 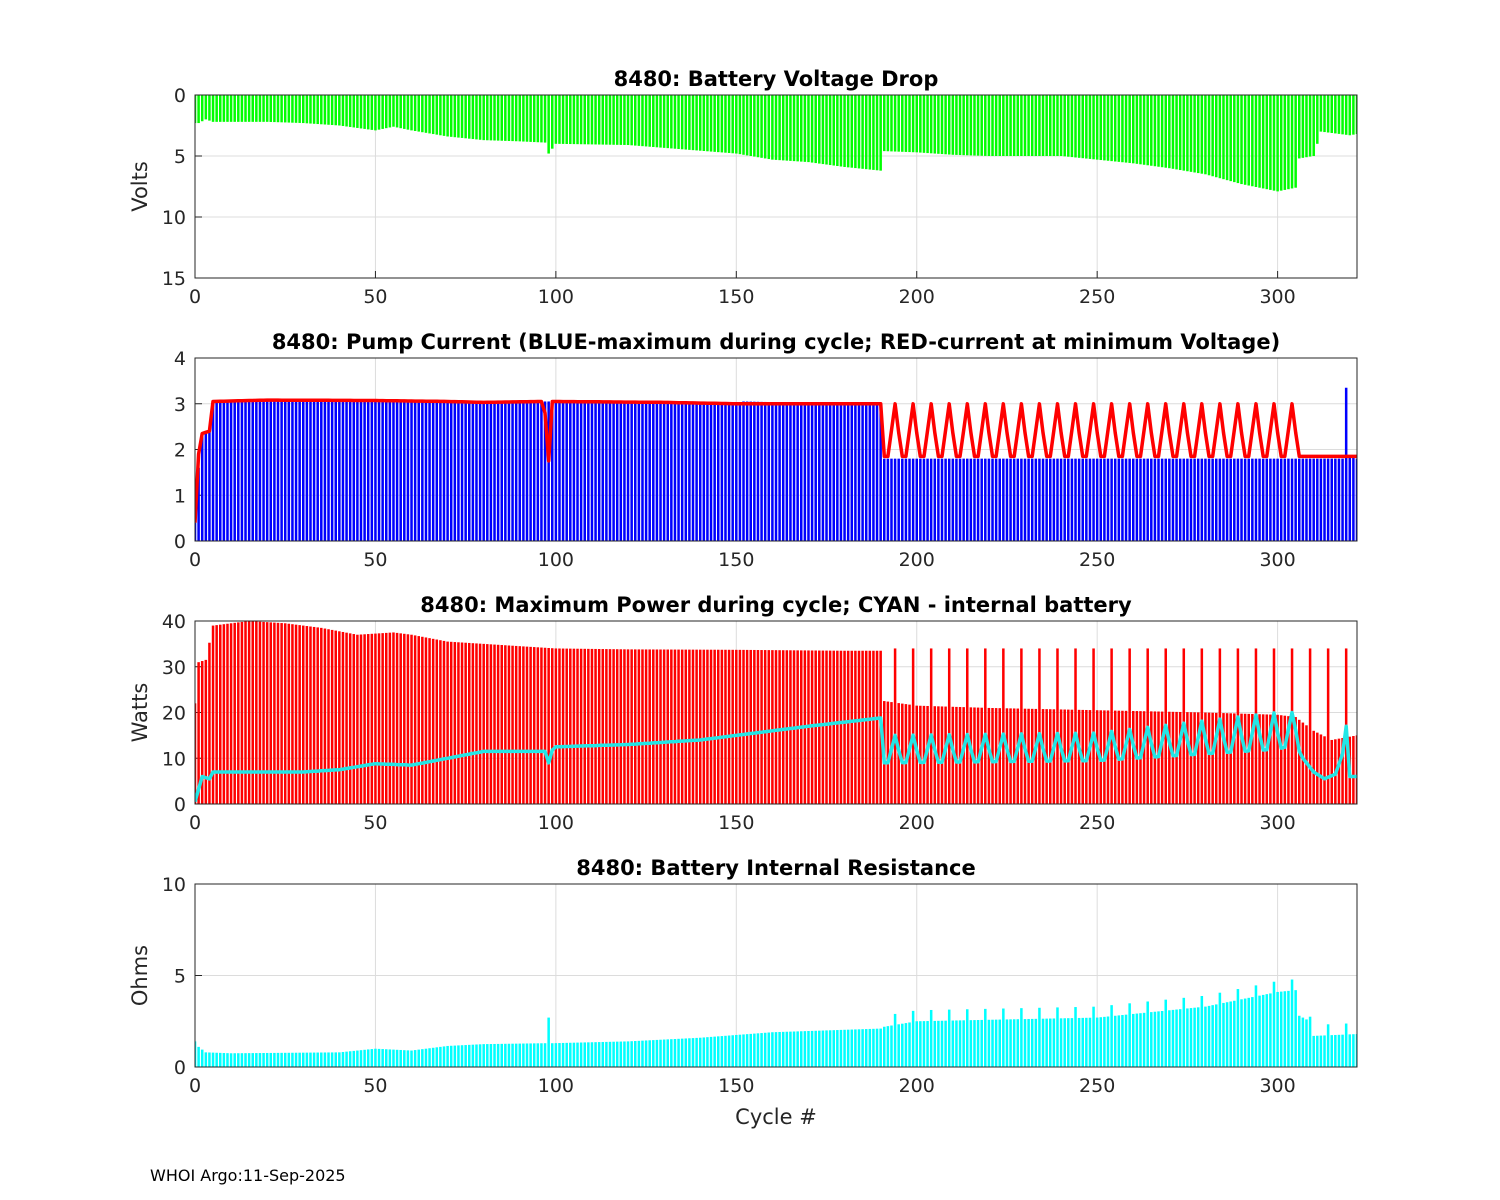 I want to click on y-tick-label: 20, so click(x=174, y=714).